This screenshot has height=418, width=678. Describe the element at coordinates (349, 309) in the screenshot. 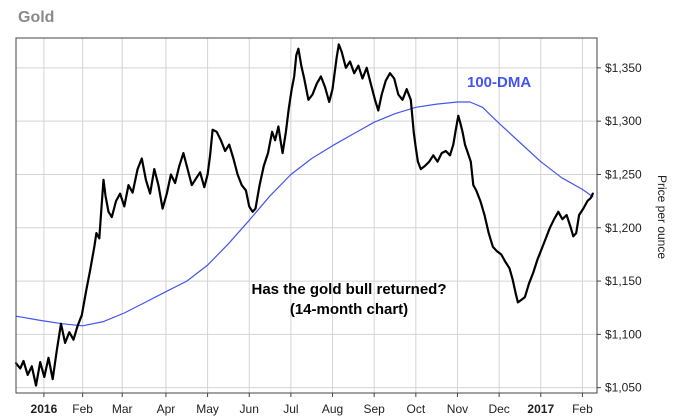

I see `annotation-line-2: (14-month chart)` at that location.